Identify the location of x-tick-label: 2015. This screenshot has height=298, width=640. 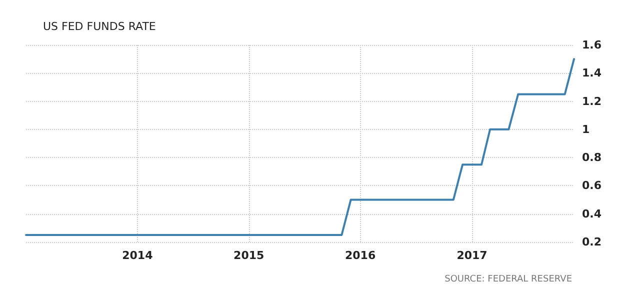
(249, 255).